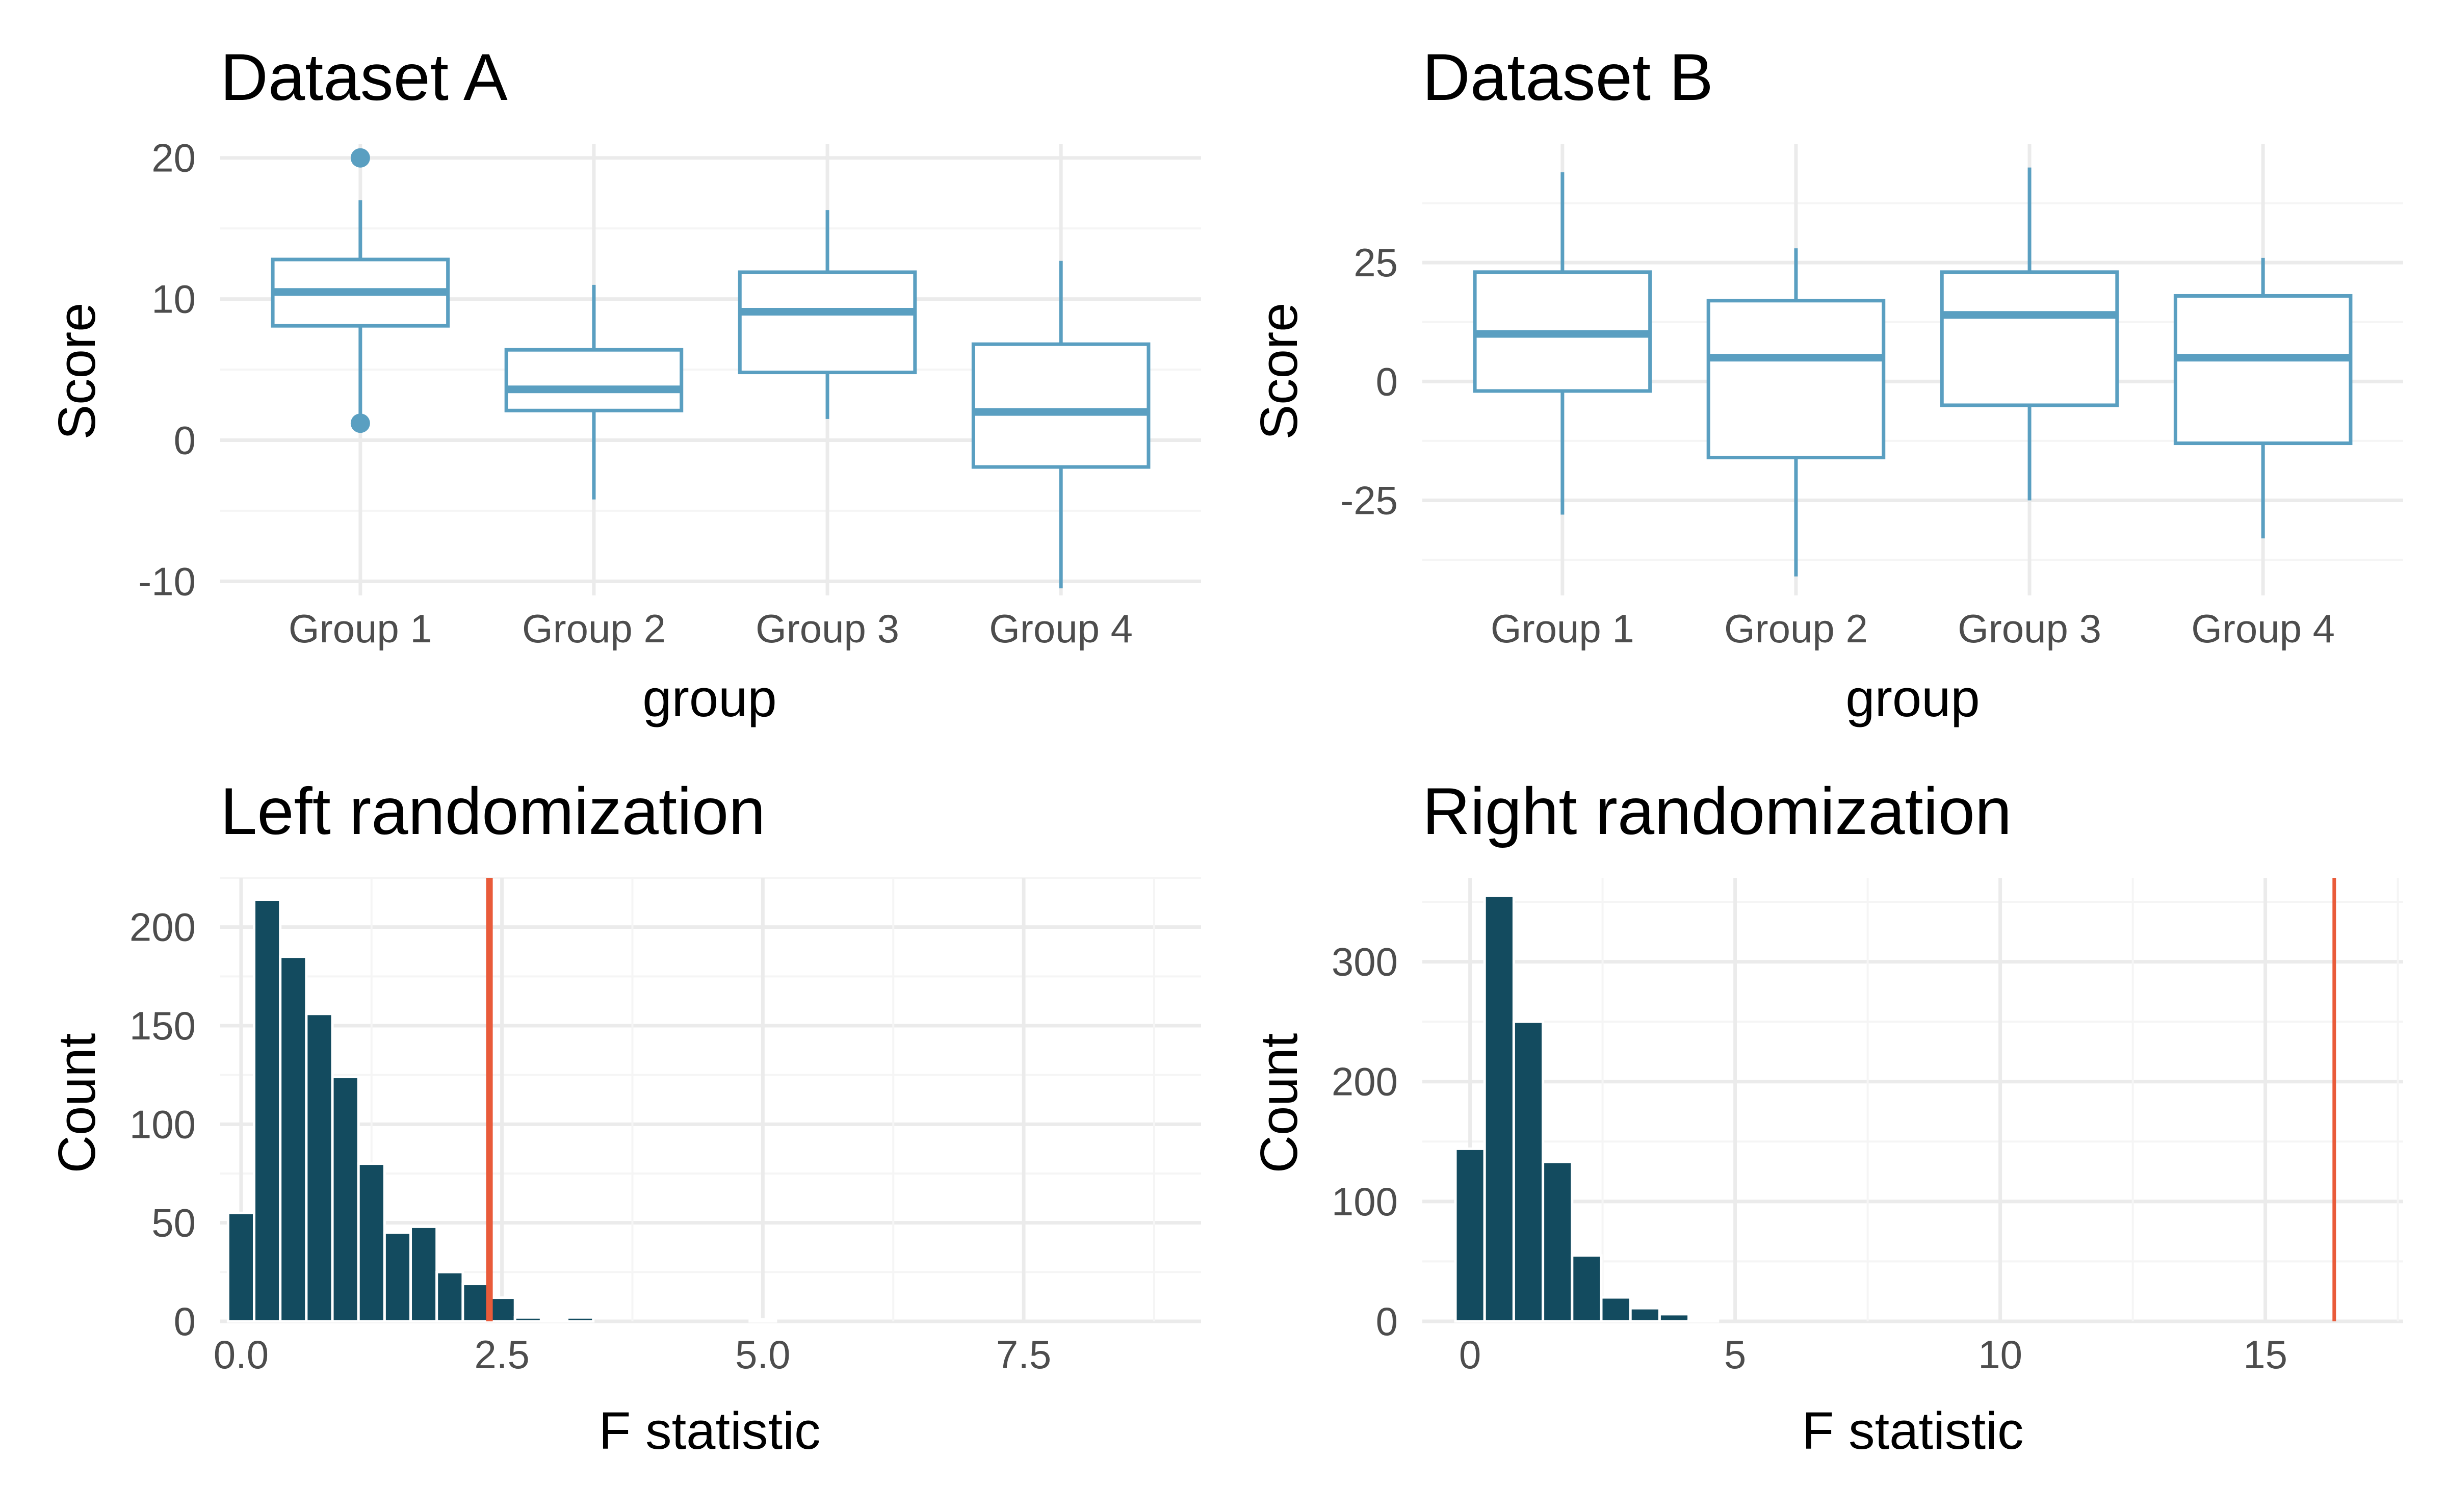 Image resolution: width=2447 pixels, height=1512 pixels. What do you see at coordinates (493, 811) in the screenshot?
I see `panel-title: Left randomization` at bounding box center [493, 811].